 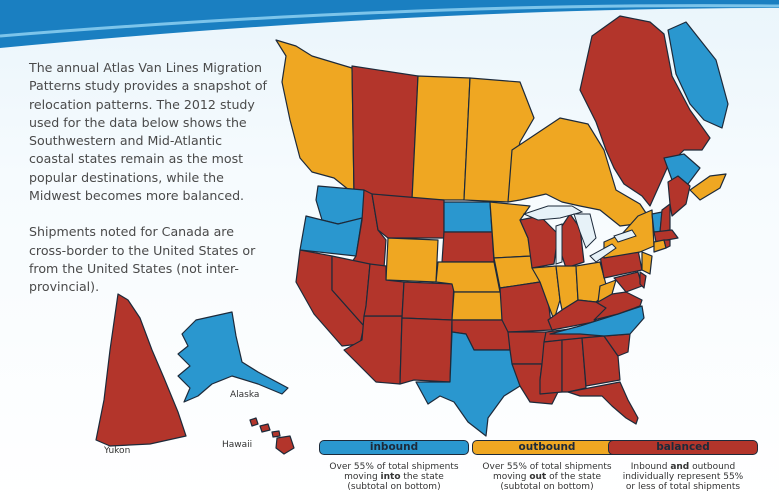 What do you see at coordinates (315, 117) in the screenshot?
I see `region-british-columbia` at bounding box center [315, 117].